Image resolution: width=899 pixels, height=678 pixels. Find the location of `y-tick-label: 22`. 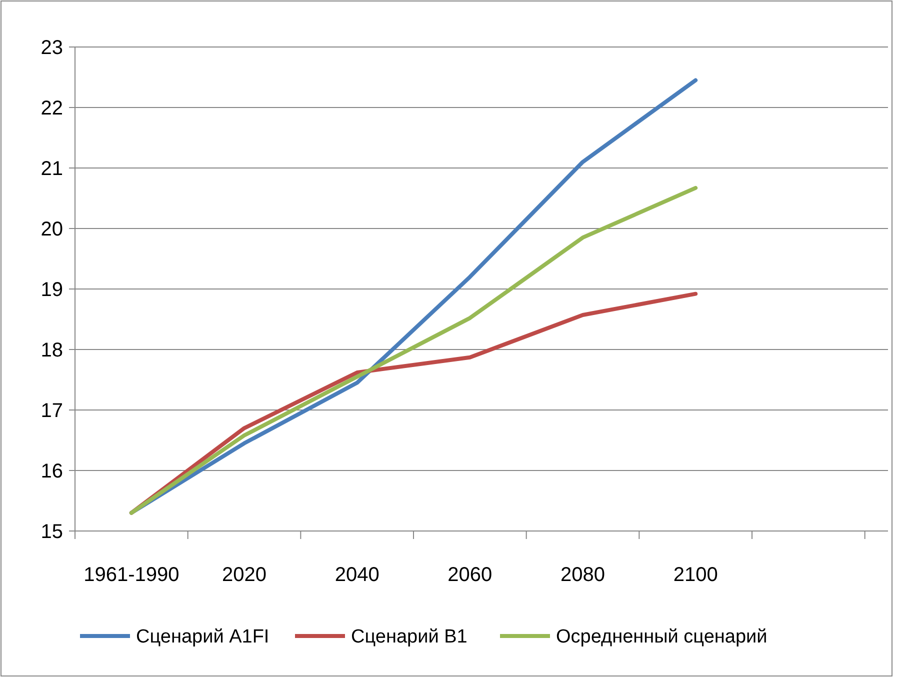

y-tick-label: 22 is located at coordinates (51, 109).